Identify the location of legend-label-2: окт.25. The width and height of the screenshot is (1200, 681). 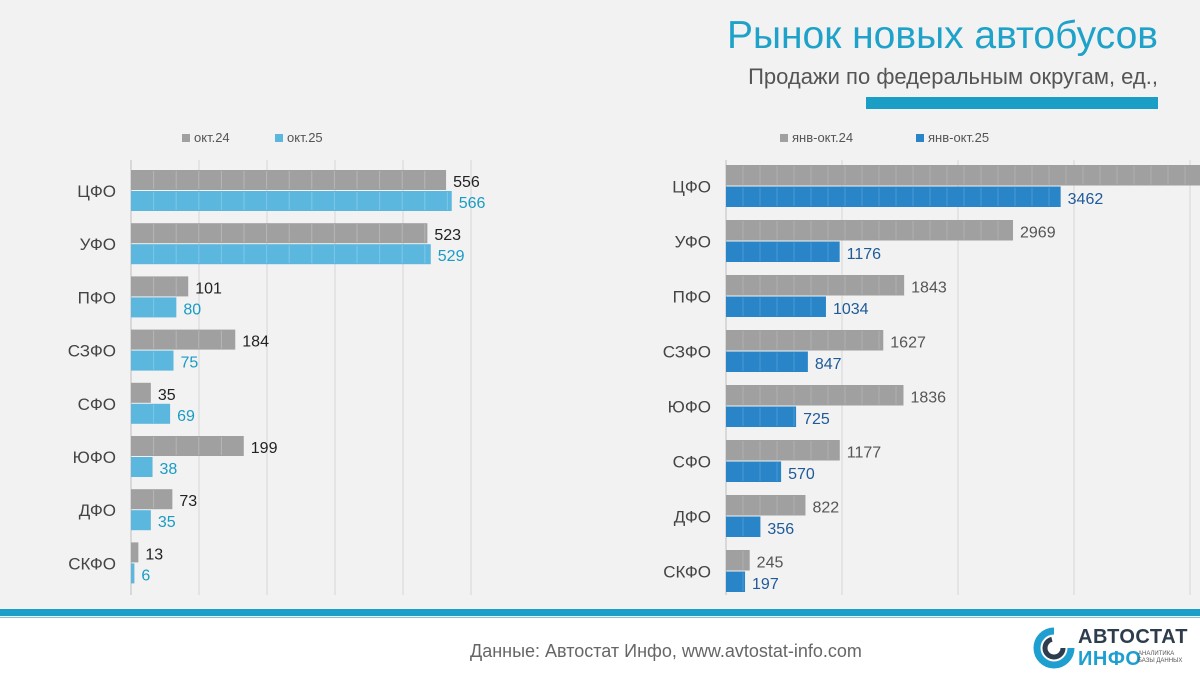
(305, 137).